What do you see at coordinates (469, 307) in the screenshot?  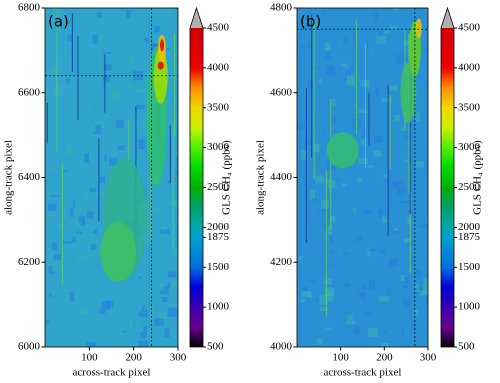 I see `colorbar-tick-label: 1000` at bounding box center [469, 307].